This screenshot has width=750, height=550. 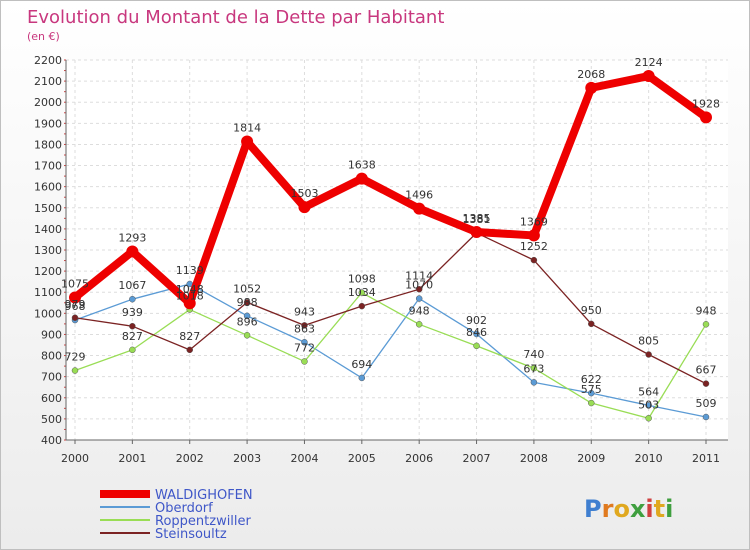 I want to click on data-label: 902, so click(x=476, y=320).